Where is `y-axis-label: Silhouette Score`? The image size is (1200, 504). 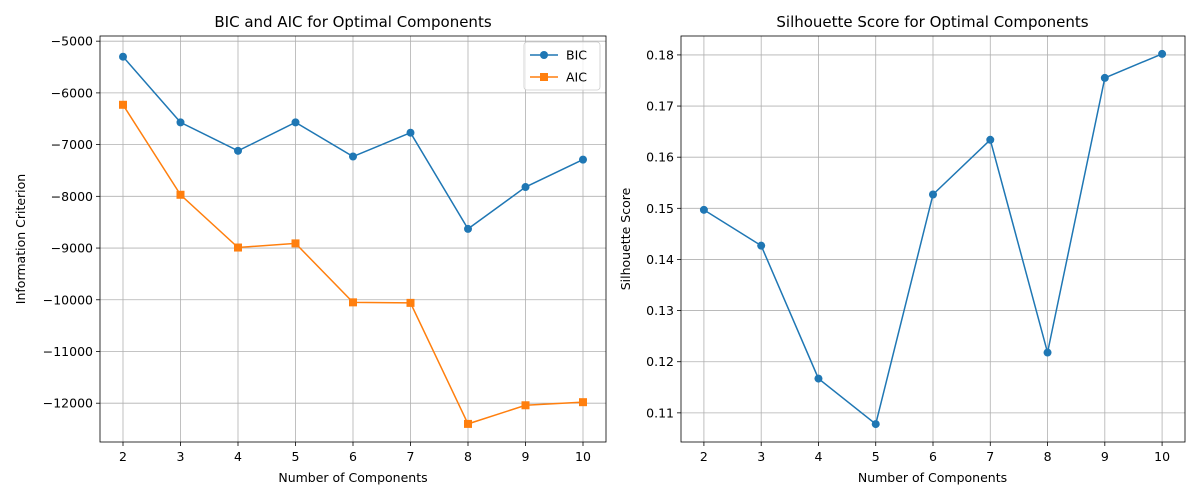 y-axis-label: Silhouette Score is located at coordinates (625, 238).